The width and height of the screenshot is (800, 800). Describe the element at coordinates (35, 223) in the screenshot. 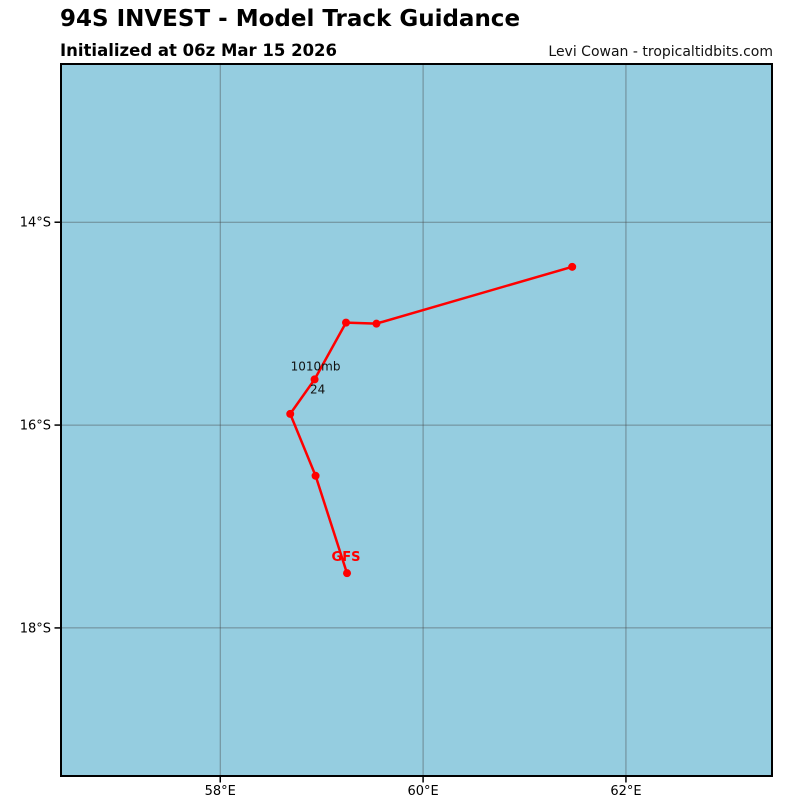

I see `y-axis-tick-label: 14°S` at that location.